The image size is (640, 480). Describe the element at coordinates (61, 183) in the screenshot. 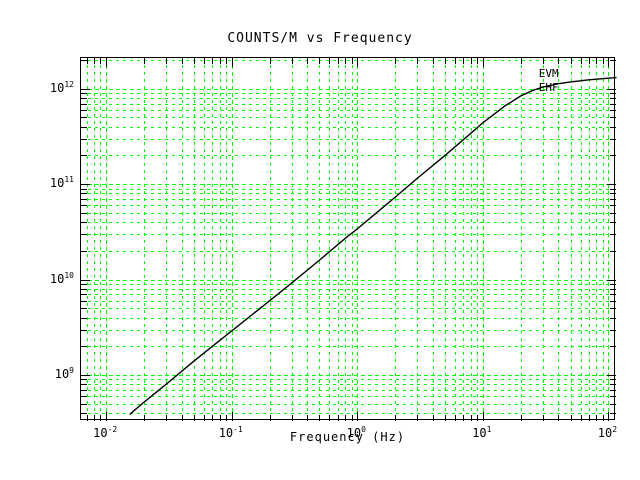

I see `y-tick-label: 1011` at that location.